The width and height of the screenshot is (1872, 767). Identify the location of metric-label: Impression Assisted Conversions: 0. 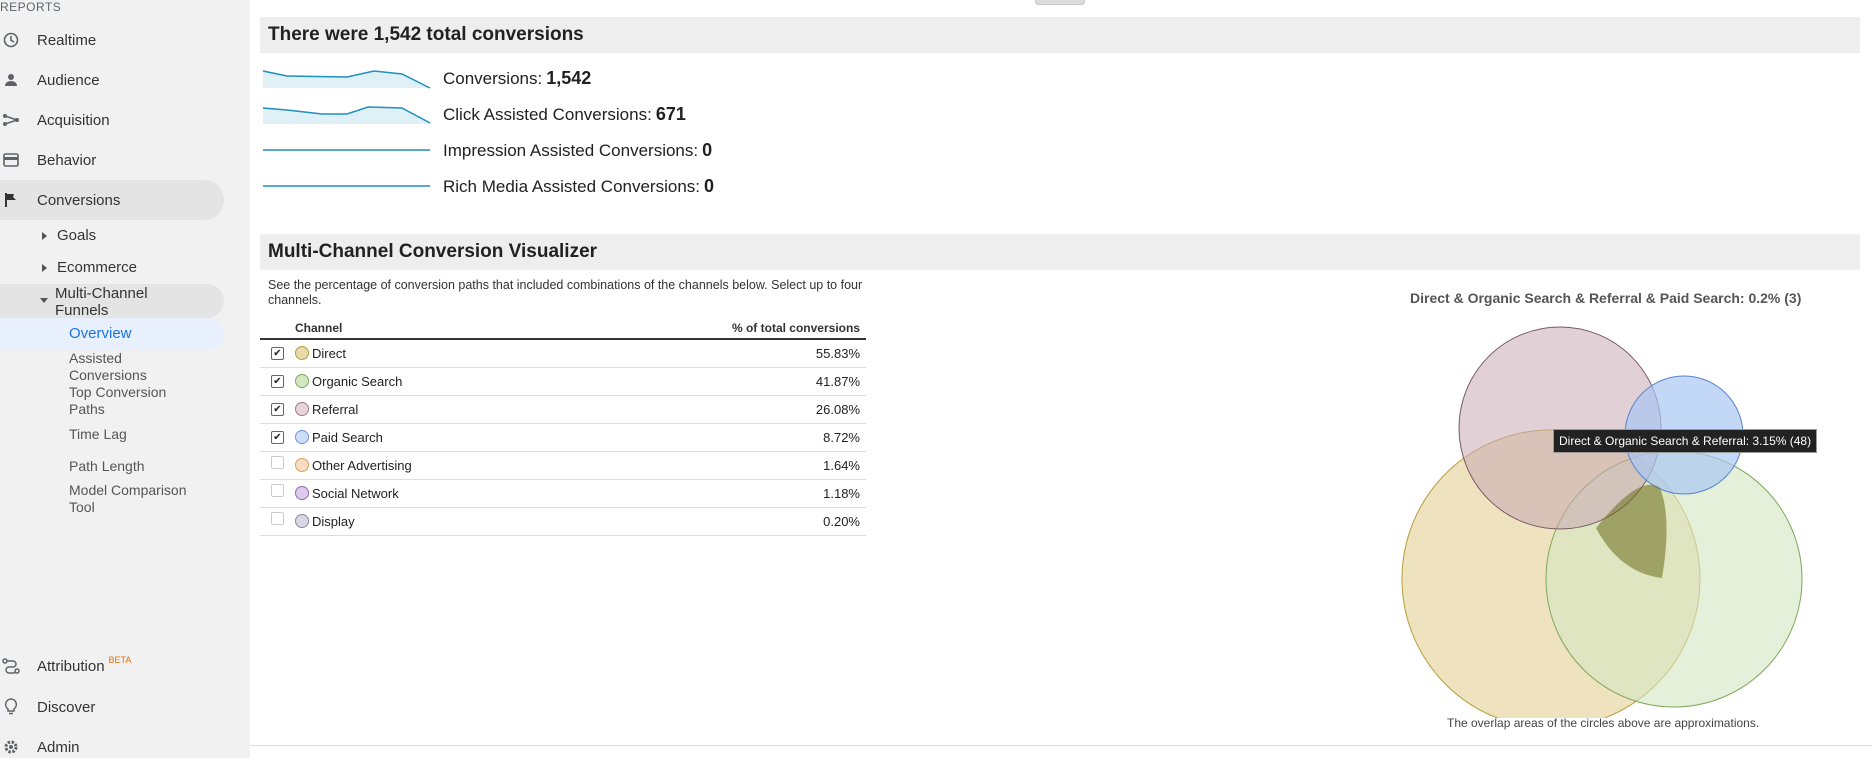
(577, 150).